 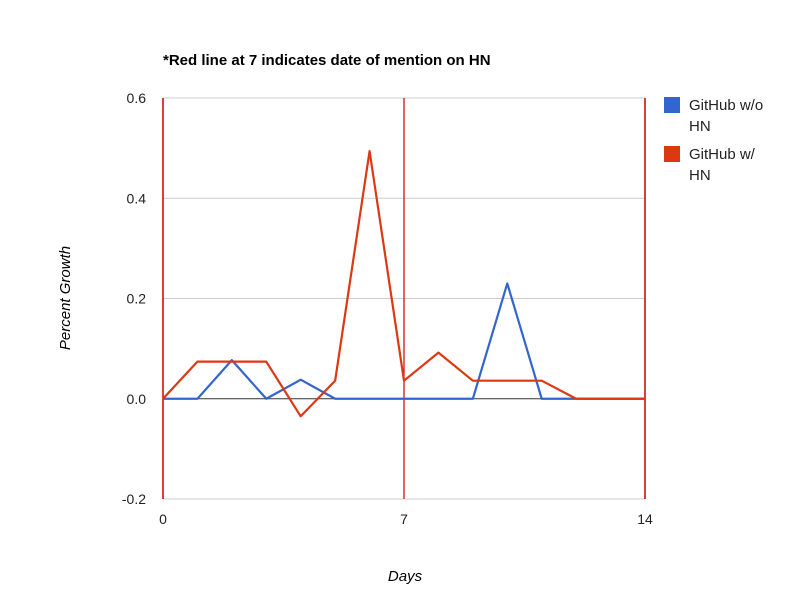 What do you see at coordinates (700, 126) in the screenshot?
I see `legend-label-1: HN` at bounding box center [700, 126].